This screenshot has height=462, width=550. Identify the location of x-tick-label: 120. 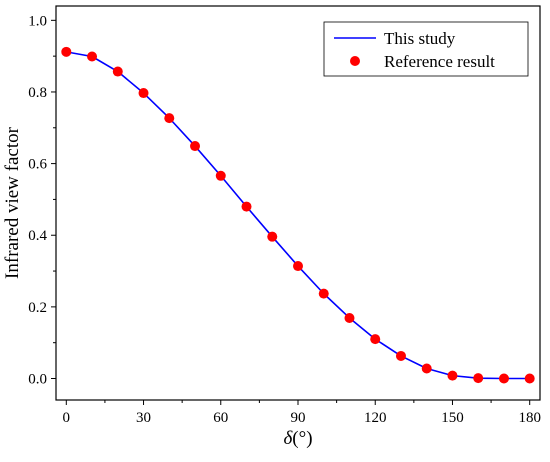
(375, 418).